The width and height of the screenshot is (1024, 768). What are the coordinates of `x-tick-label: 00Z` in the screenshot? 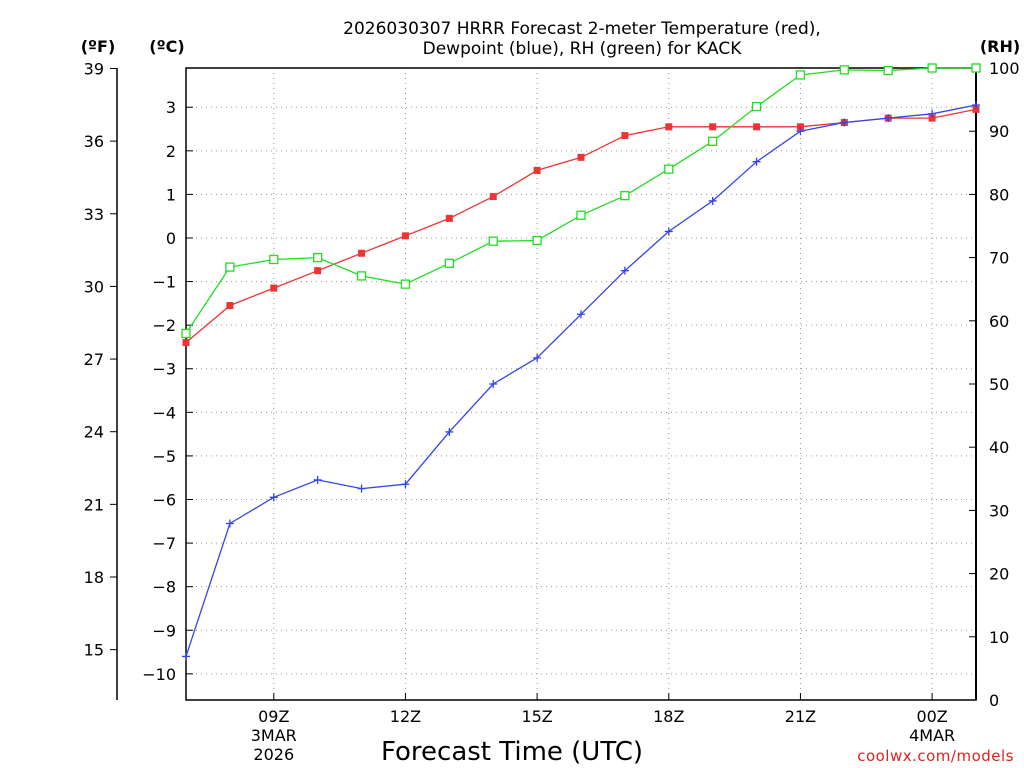 It's located at (931, 716).